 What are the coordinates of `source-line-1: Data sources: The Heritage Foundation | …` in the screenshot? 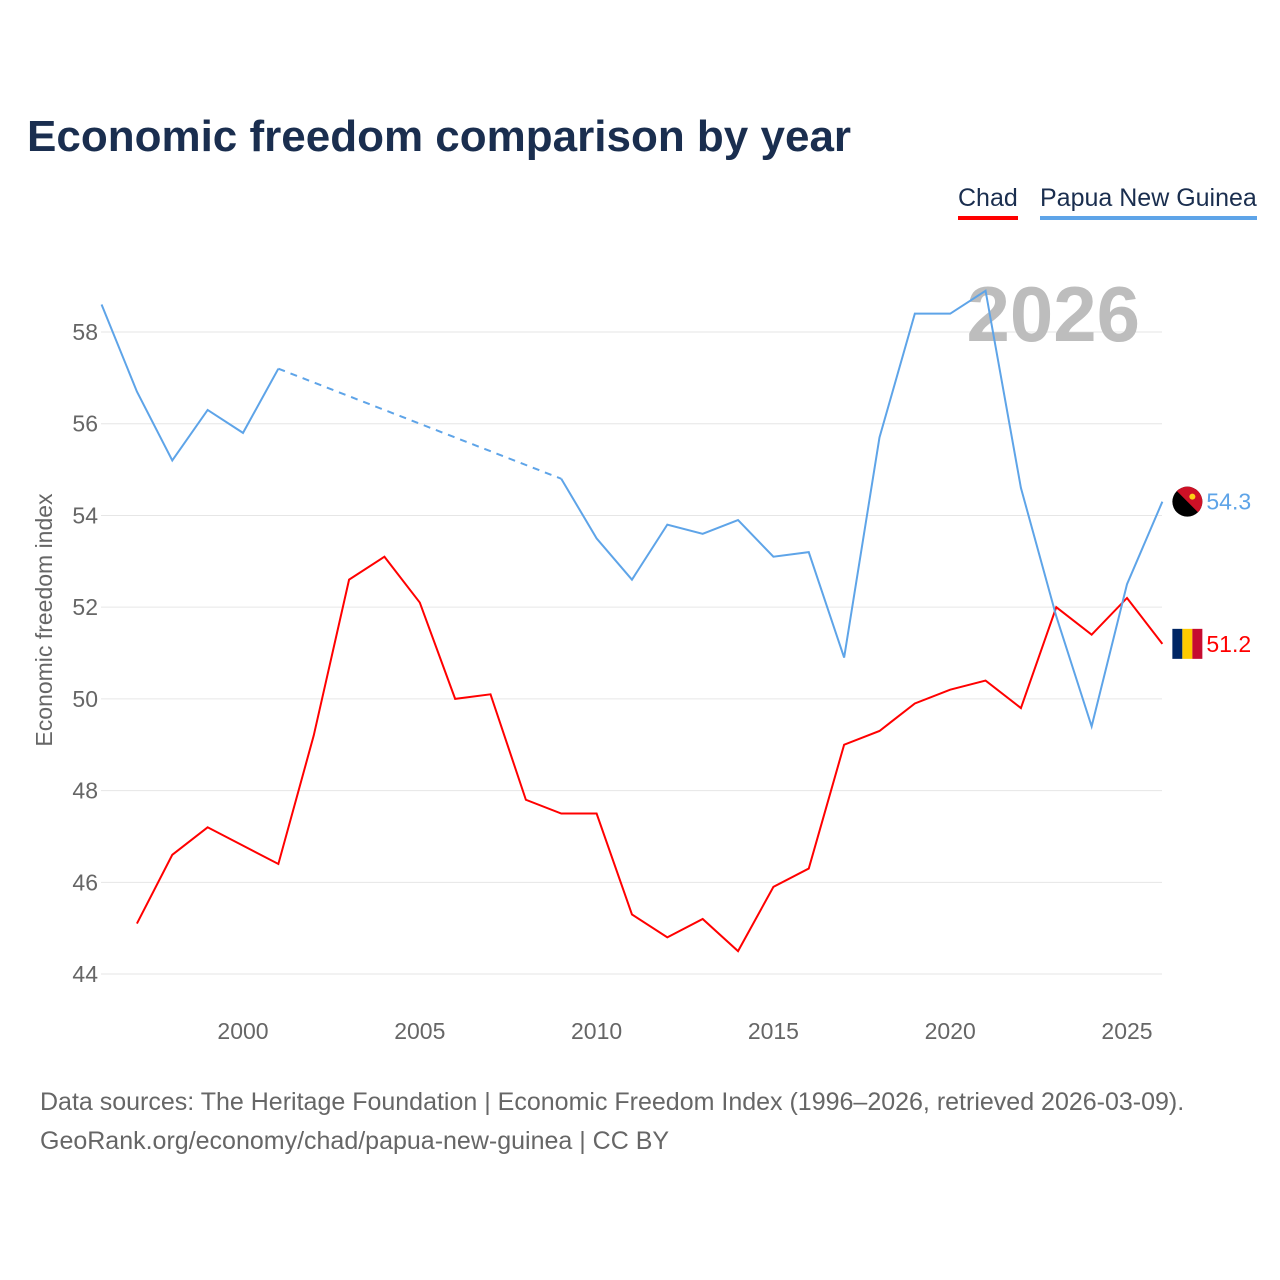 It's located at (612, 1102).